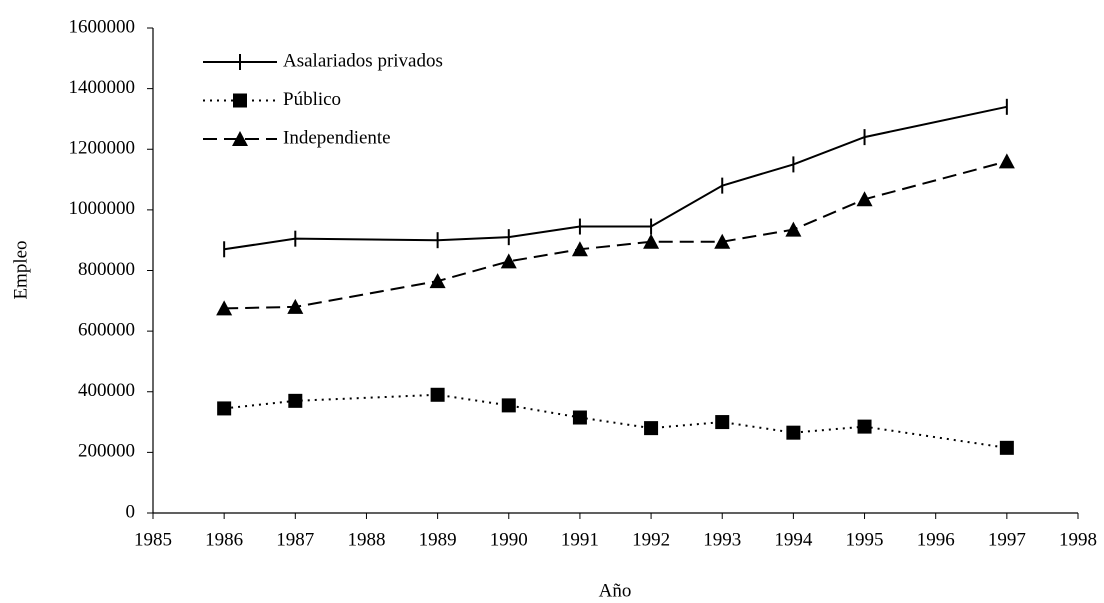 The image size is (1104, 603). Describe the element at coordinates (865, 539) in the screenshot. I see `x-tick-label: 1995` at that location.